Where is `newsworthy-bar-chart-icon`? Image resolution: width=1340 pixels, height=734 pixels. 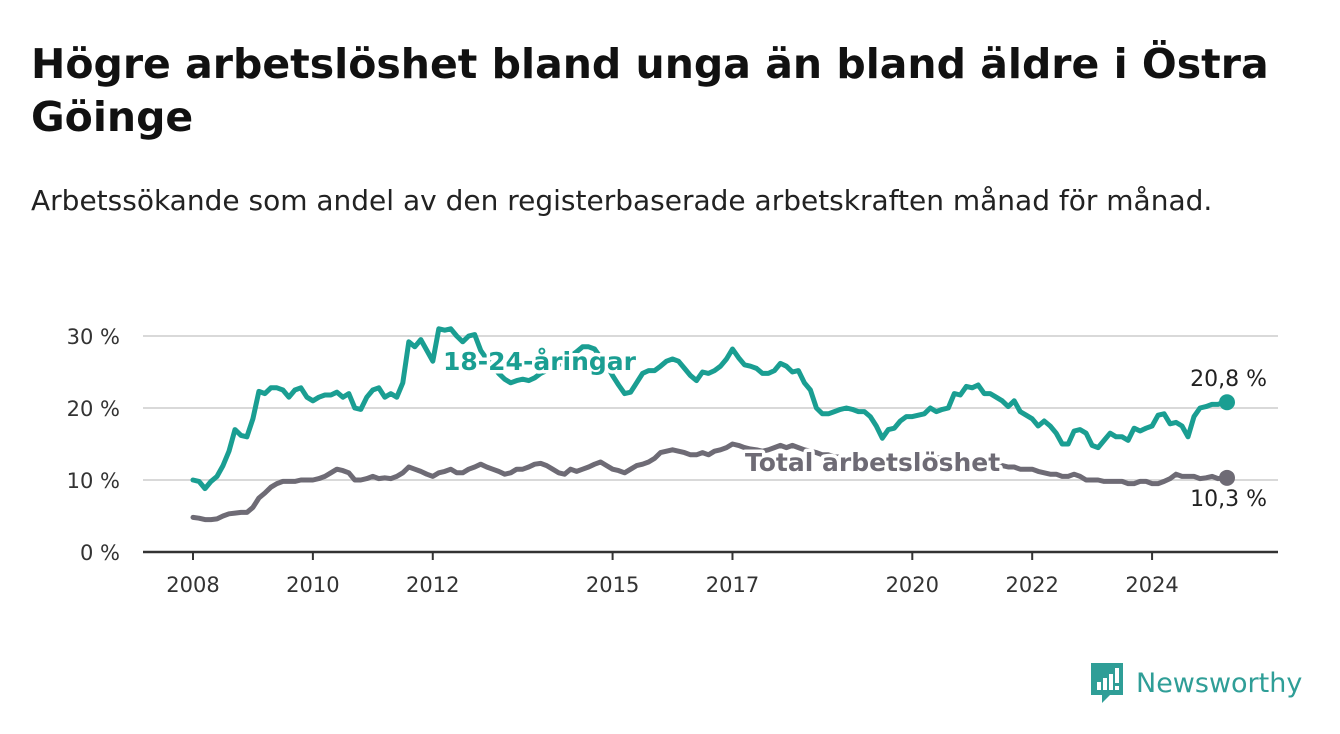
newsworthy-bar-chart-icon is located at coordinates (1107, 683).